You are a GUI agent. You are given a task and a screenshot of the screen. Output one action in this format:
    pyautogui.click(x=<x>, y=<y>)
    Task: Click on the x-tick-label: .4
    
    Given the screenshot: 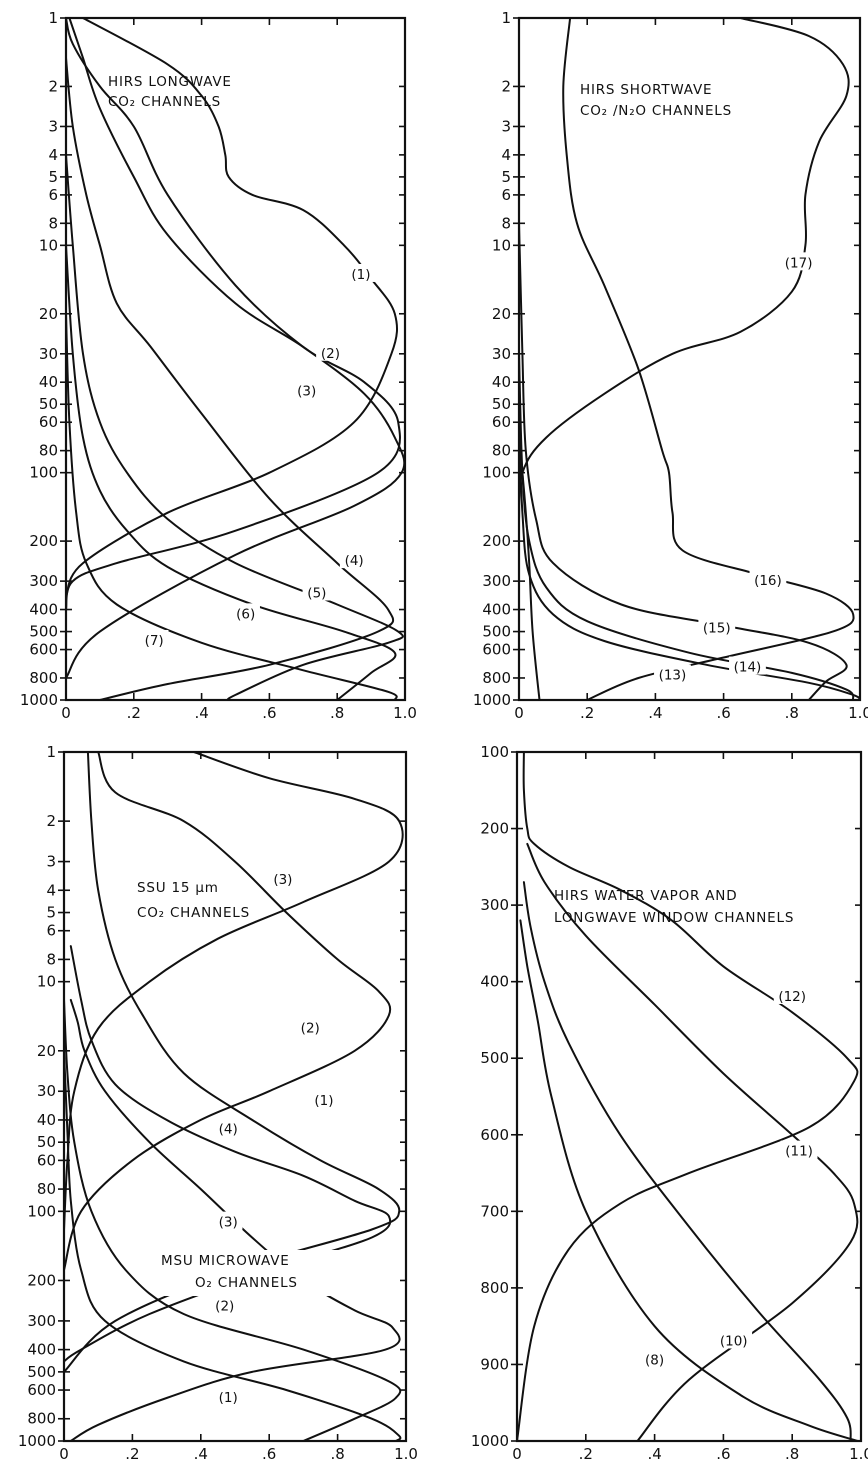 What is the action you would take?
    pyautogui.click(x=655, y=713)
    